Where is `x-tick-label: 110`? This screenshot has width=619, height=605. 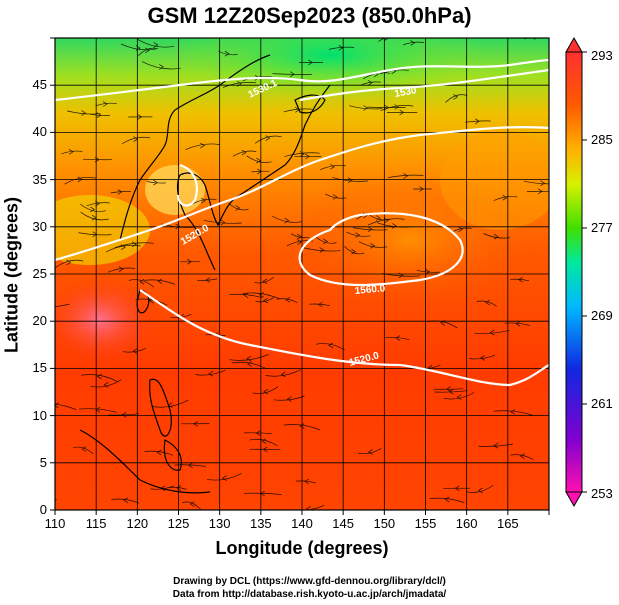
x-tick-label: 110 is located at coordinates (55, 523).